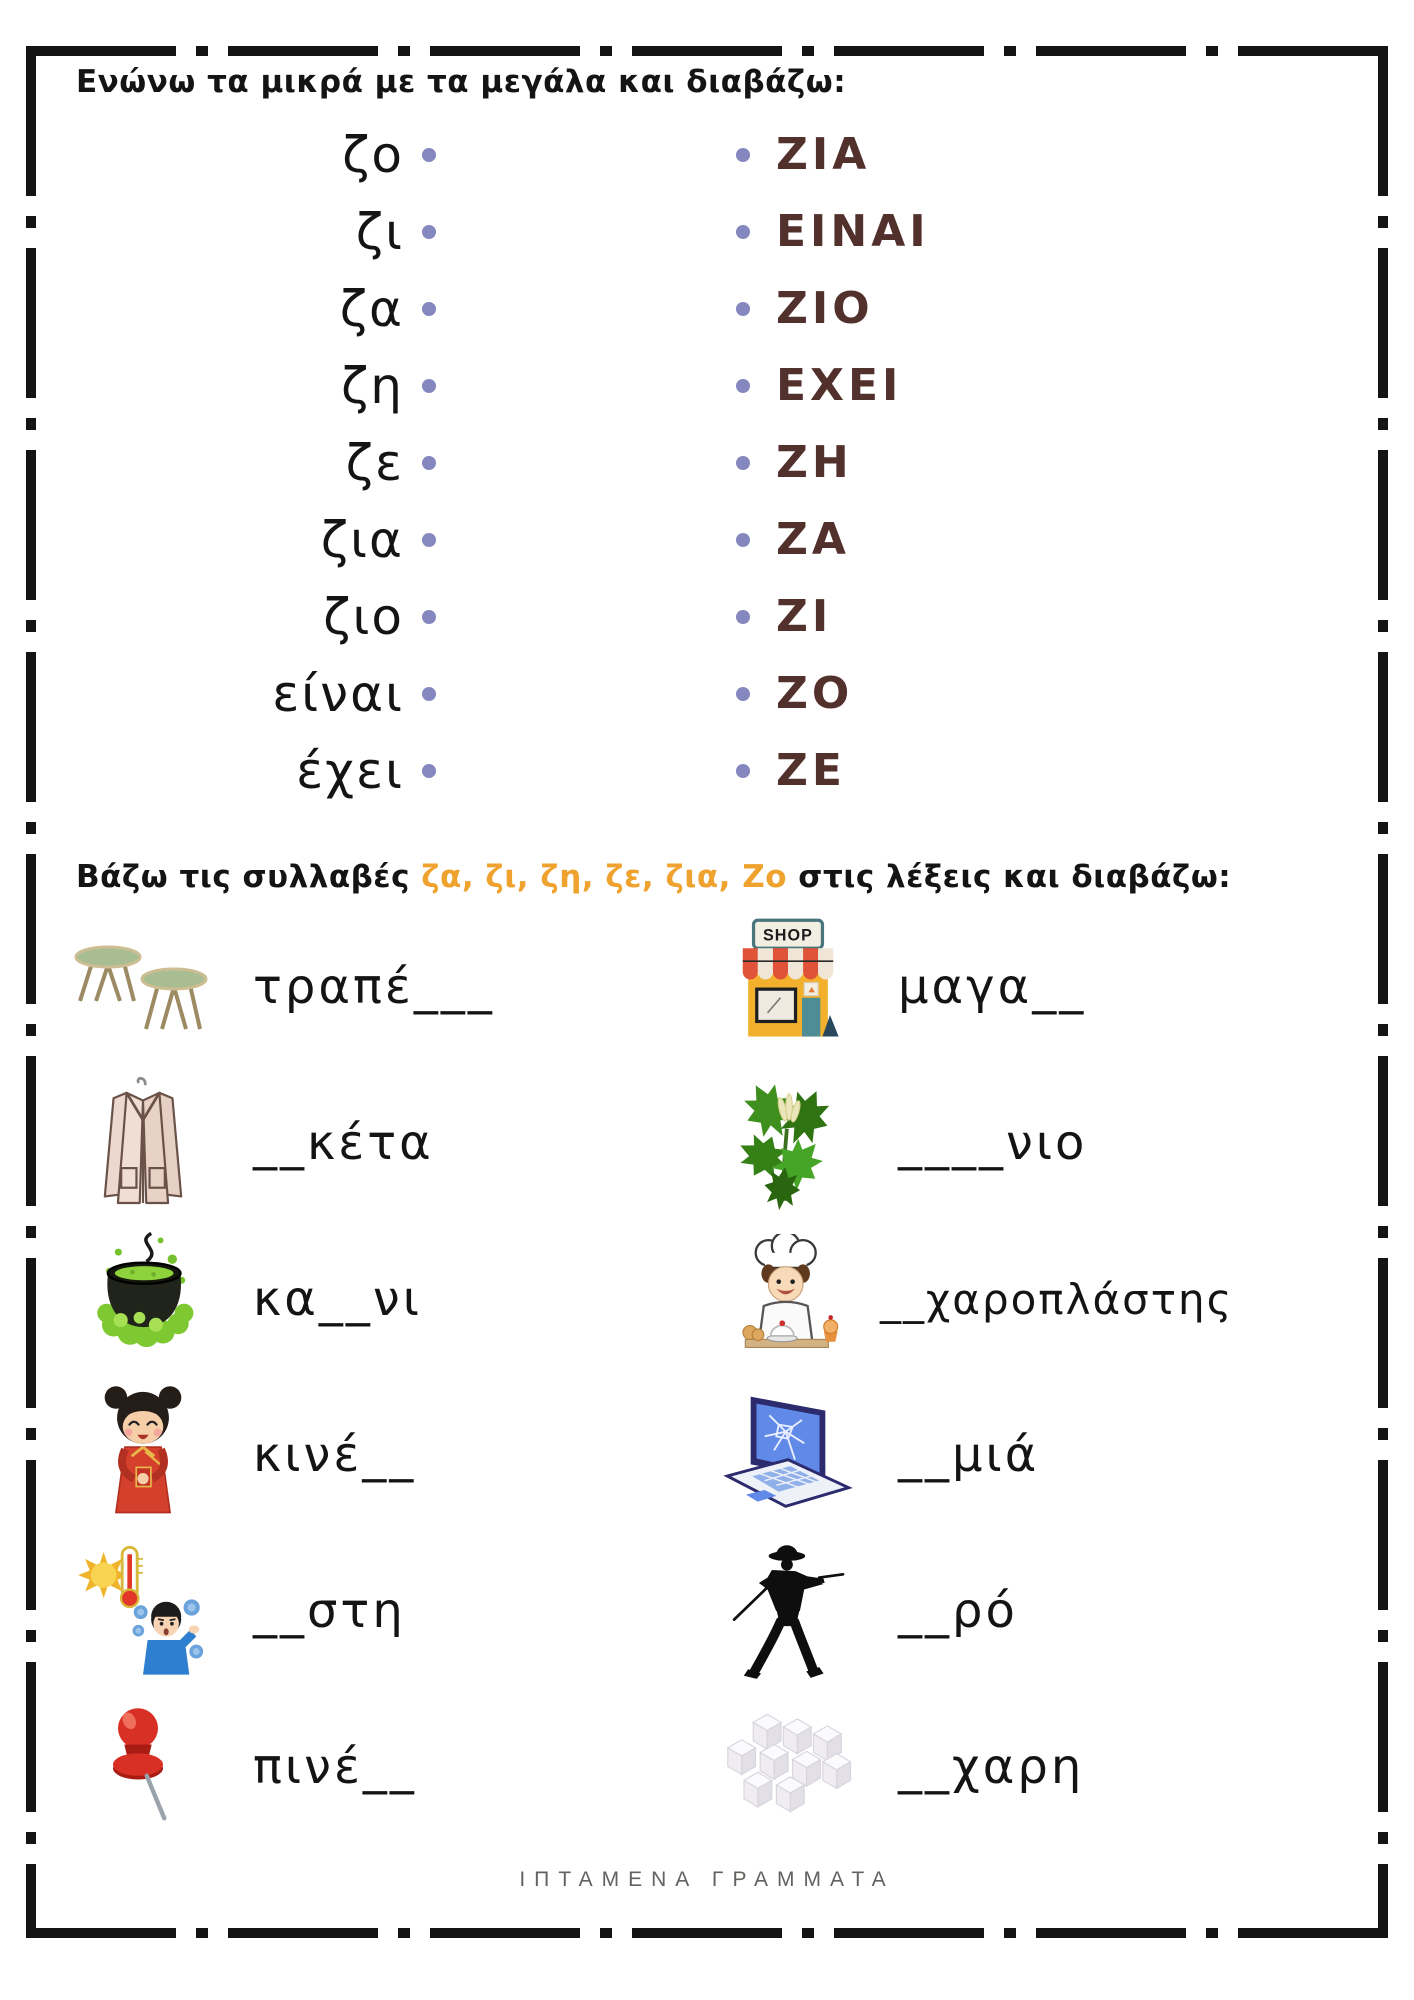  Describe the element at coordinates (707, 51) in the screenshot. I see `page-border-top` at that location.